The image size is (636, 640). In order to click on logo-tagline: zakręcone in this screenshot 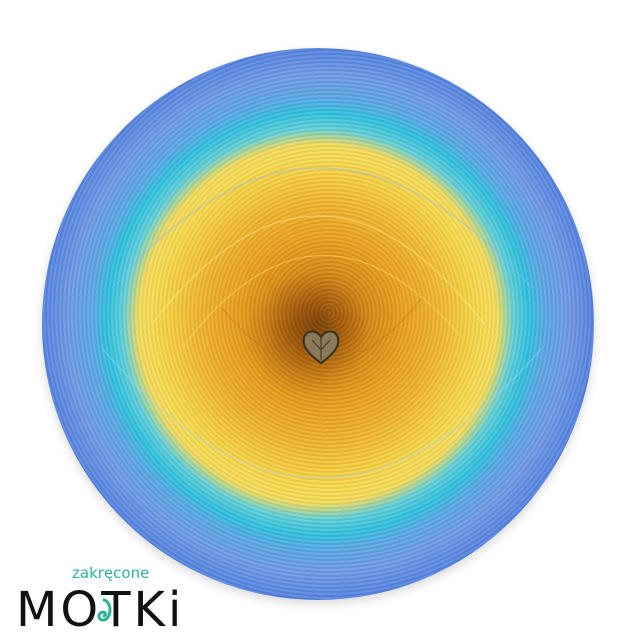, I will do `click(111, 573)`.